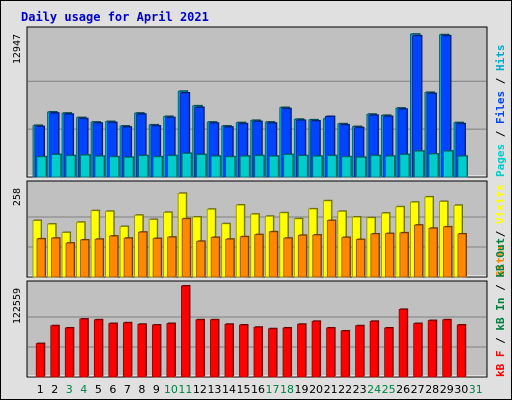  What do you see at coordinates (156, 389) in the screenshot?
I see `x-tick-label: 9` at bounding box center [156, 389].